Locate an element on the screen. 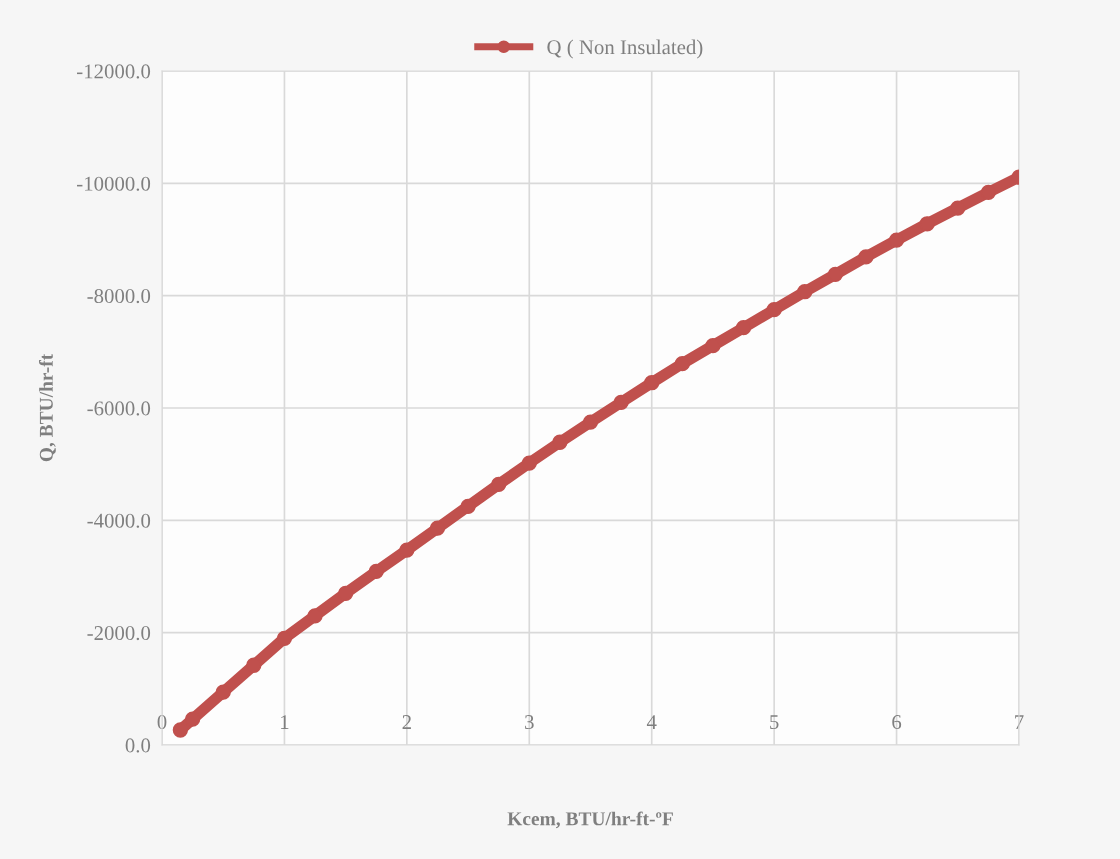  x-tick-label: 7 is located at coordinates (1019, 722).